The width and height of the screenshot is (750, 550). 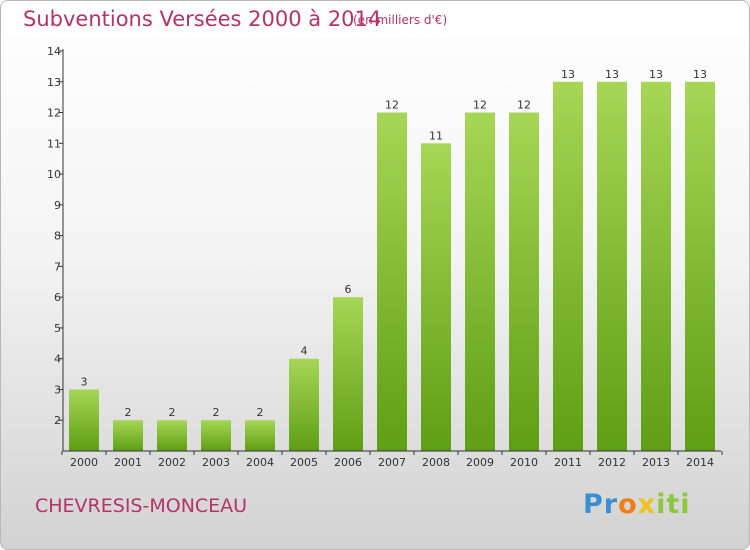 What do you see at coordinates (304, 462) in the screenshot?
I see `x-tick-label-2005: 2005` at bounding box center [304, 462].